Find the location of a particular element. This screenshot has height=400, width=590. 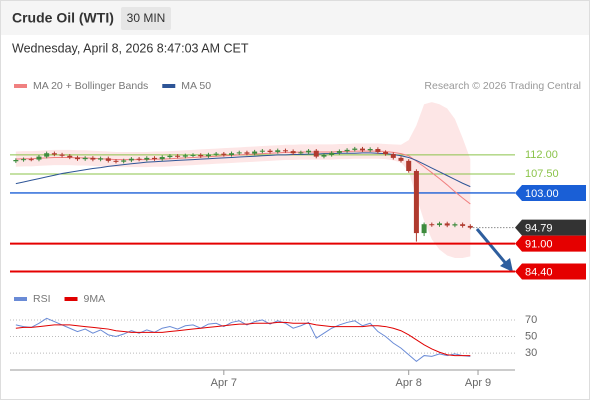

chart-title: Crude Oil (WTI) is located at coordinates (63, 18).